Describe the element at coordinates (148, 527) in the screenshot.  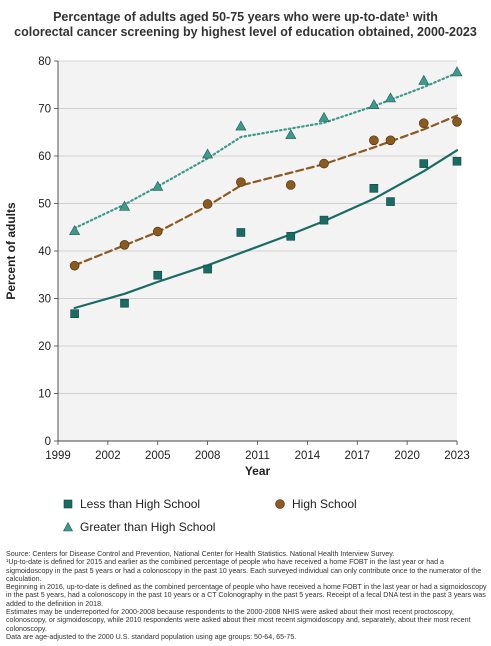
I see `legend-label-greater-than-high-school: Greater than High School` at that location.